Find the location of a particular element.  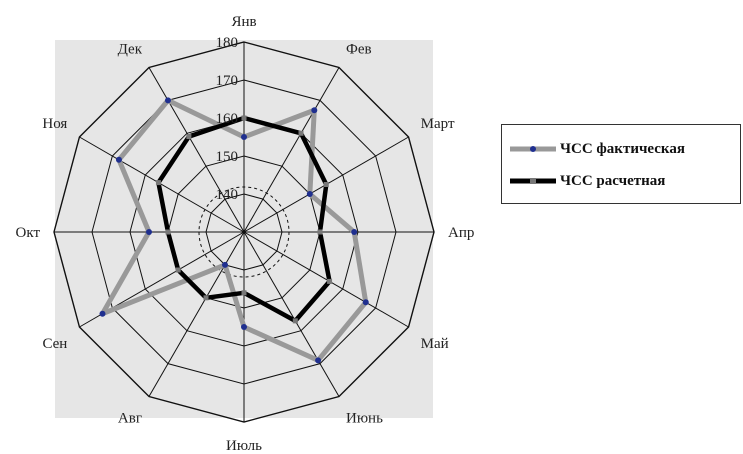

tick-label-150: 150 is located at coordinates (227, 157).